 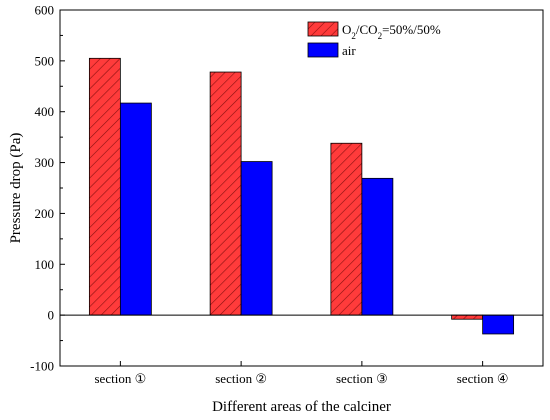 I want to click on y-tick-label: 500, so click(x=45, y=60).